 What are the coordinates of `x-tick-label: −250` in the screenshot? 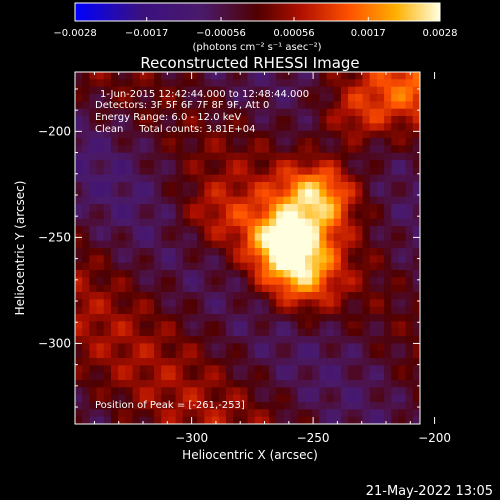 It's located at (313, 438).